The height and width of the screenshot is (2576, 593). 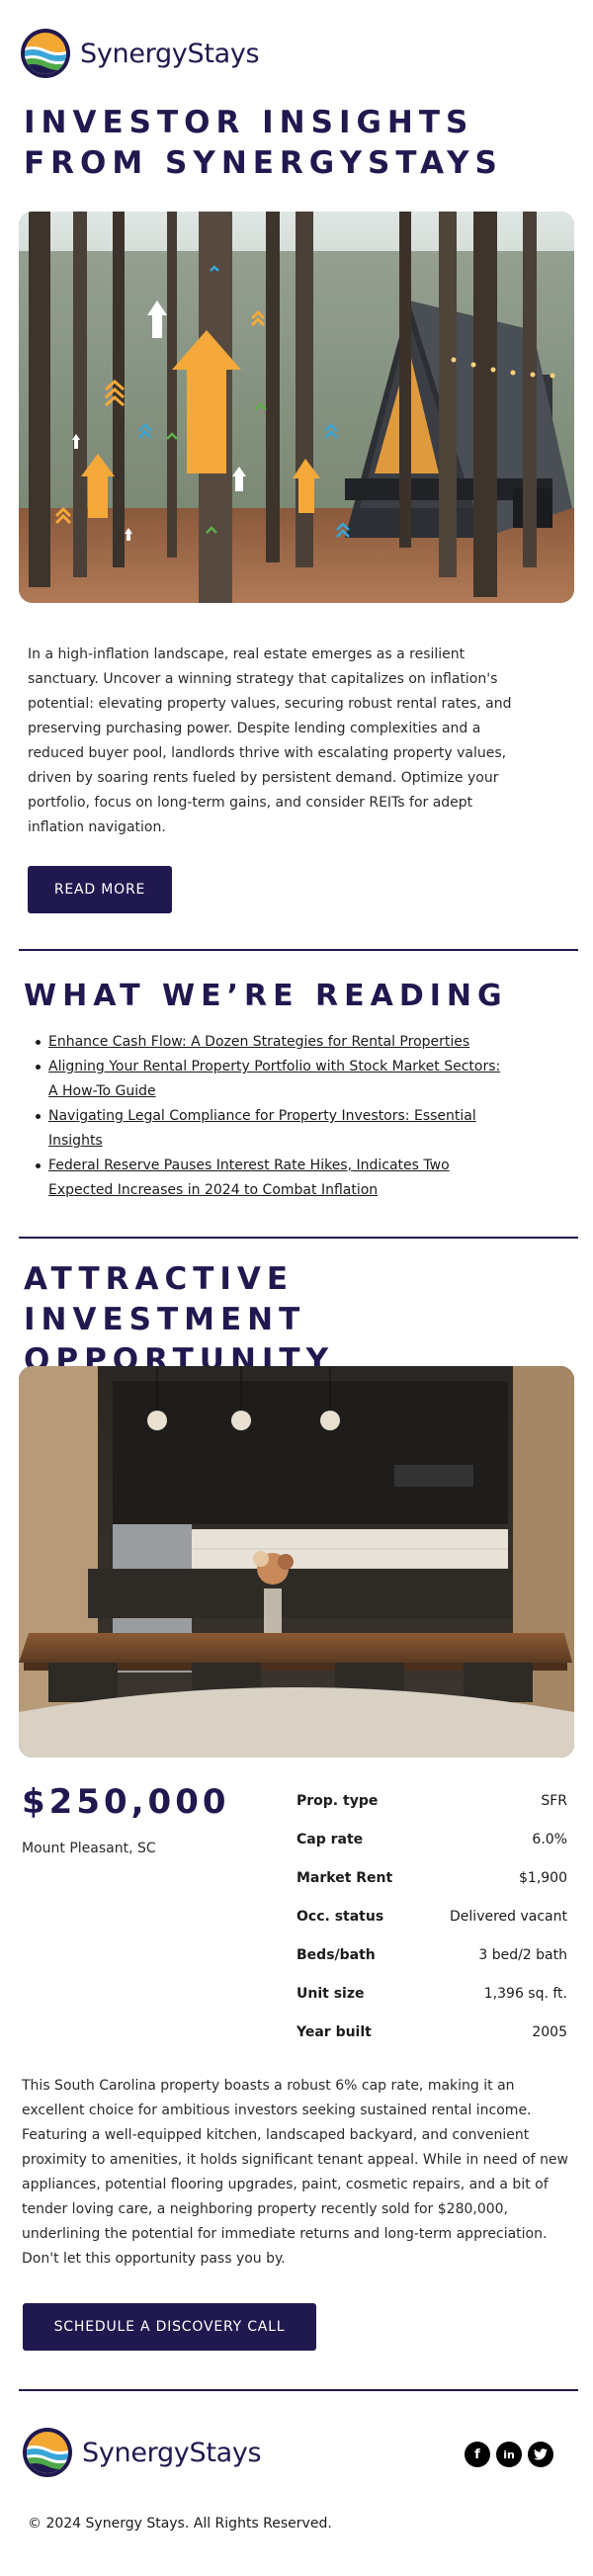 What do you see at coordinates (431, 1993) in the screenshot?
I see `table-row: Unit size 1,396 sq. ft.` at bounding box center [431, 1993].